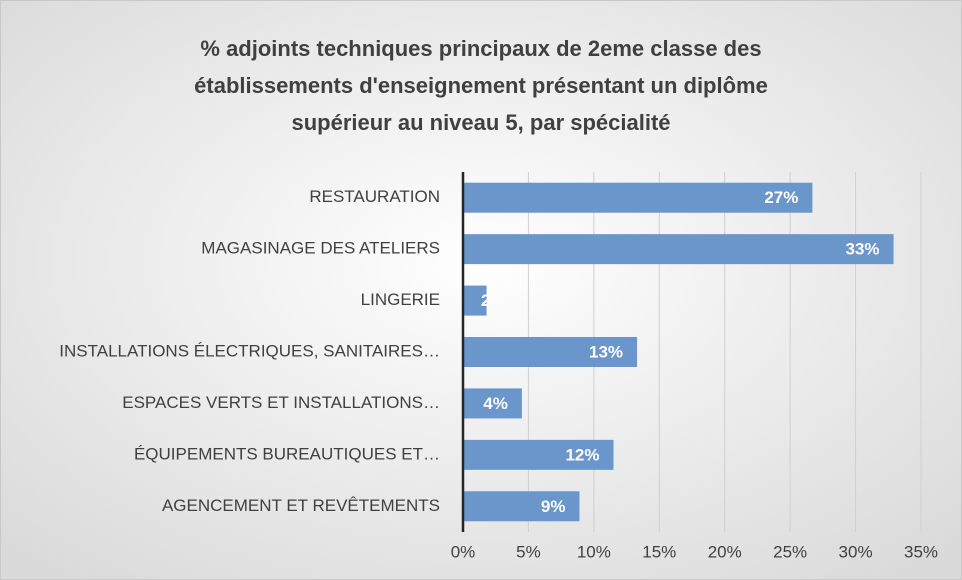 Image resolution: width=962 pixels, height=580 pixels. What do you see at coordinates (528, 551) in the screenshot?
I see `x-tick-label: 5%` at bounding box center [528, 551].